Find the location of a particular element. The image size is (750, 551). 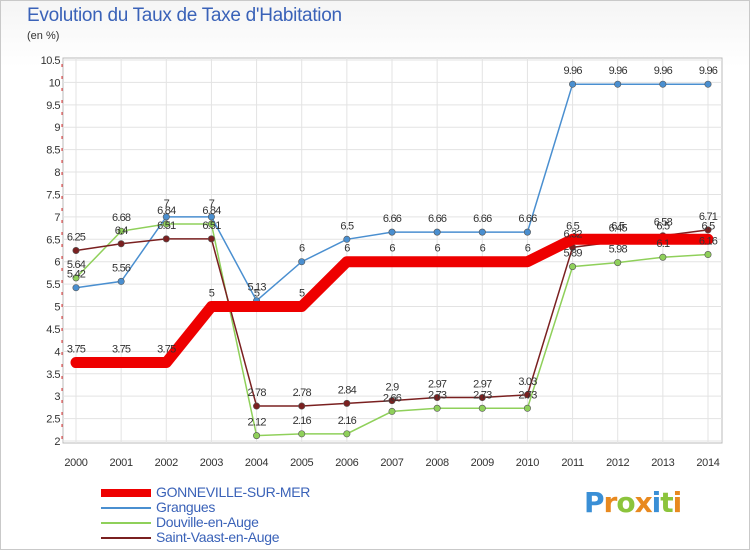

logo-letter: i is located at coordinates (656, 502).